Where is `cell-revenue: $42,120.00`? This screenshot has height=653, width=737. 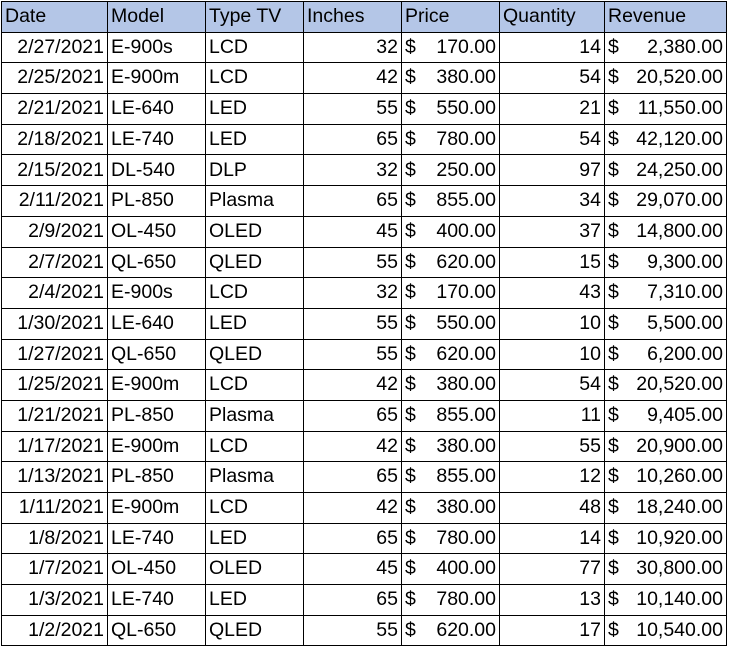 cell-revenue: $42,120.00 is located at coordinates (665, 139).